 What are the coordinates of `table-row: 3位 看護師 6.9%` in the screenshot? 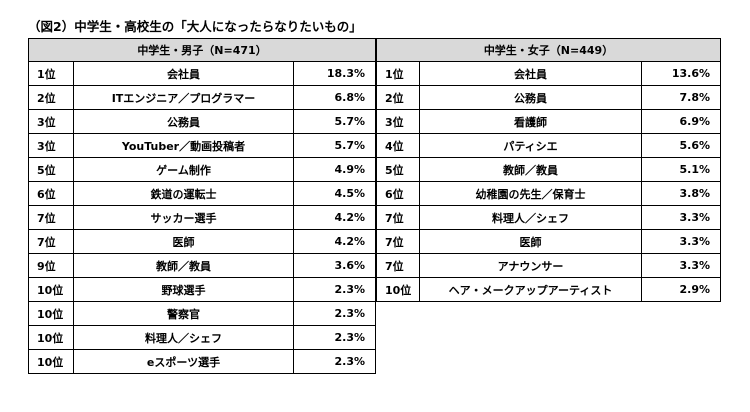 It's located at (549, 121).